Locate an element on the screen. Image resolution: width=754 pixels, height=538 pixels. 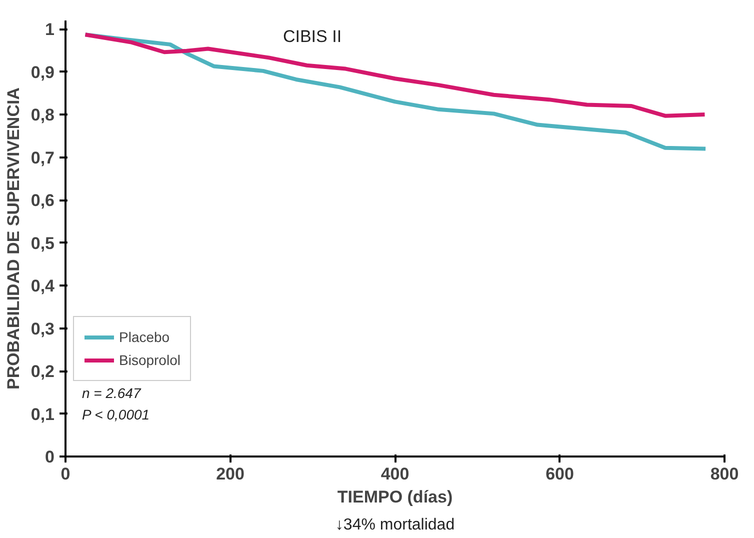
y-tick-label: 0,8 is located at coordinates (42, 115).